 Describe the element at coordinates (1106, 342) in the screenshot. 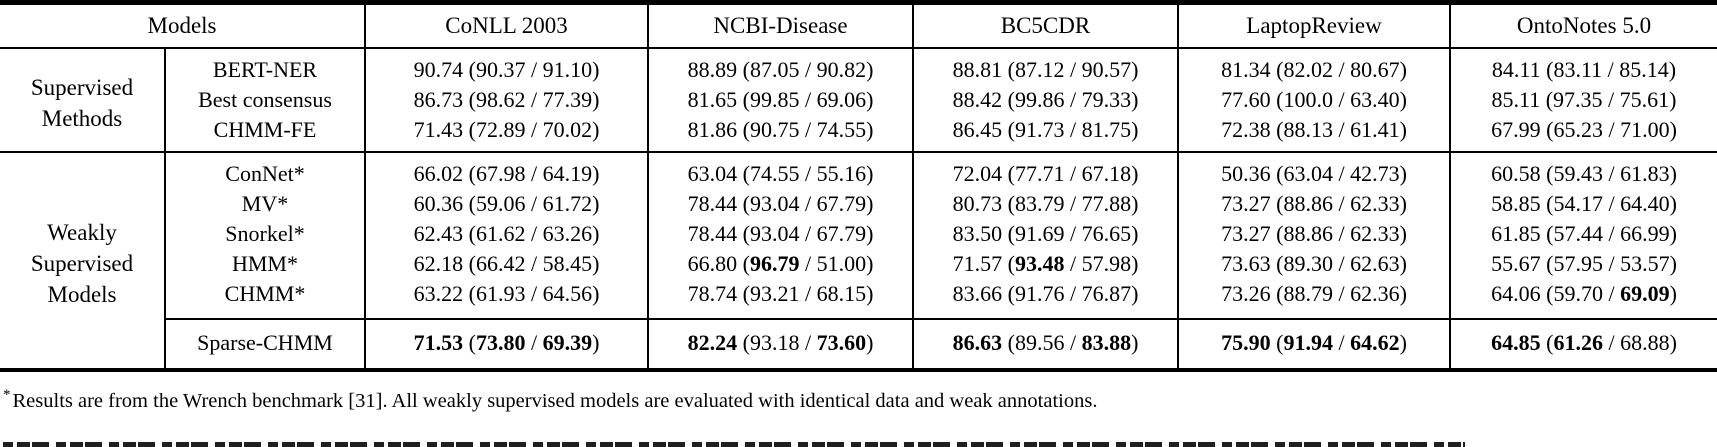

I see `score-value: 83.88` at that location.